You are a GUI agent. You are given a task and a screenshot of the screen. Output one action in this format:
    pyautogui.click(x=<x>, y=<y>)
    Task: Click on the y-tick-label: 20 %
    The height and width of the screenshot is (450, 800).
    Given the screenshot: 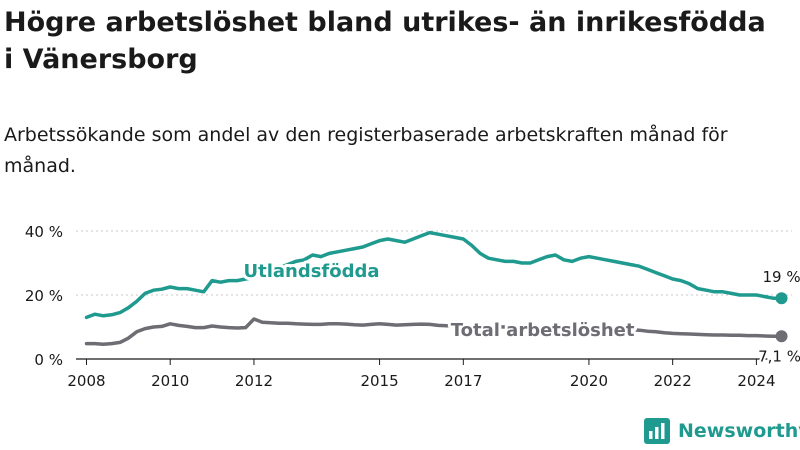 What is the action you would take?
    pyautogui.click(x=44, y=296)
    